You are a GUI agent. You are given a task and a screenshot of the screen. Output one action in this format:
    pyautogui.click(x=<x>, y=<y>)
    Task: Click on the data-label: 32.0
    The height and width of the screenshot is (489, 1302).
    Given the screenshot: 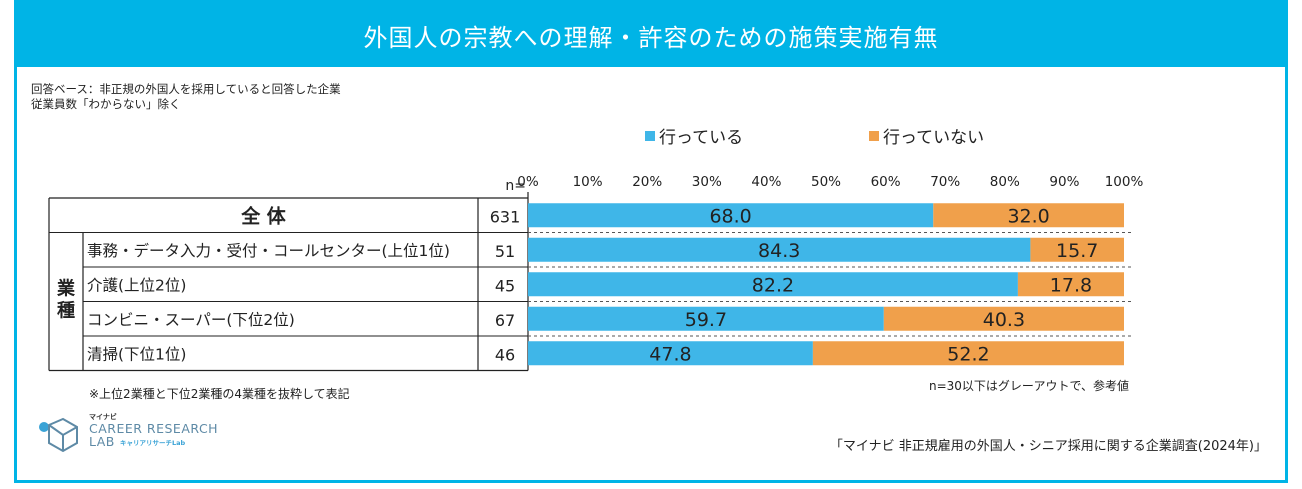 What is the action you would take?
    pyautogui.click(x=1028, y=216)
    